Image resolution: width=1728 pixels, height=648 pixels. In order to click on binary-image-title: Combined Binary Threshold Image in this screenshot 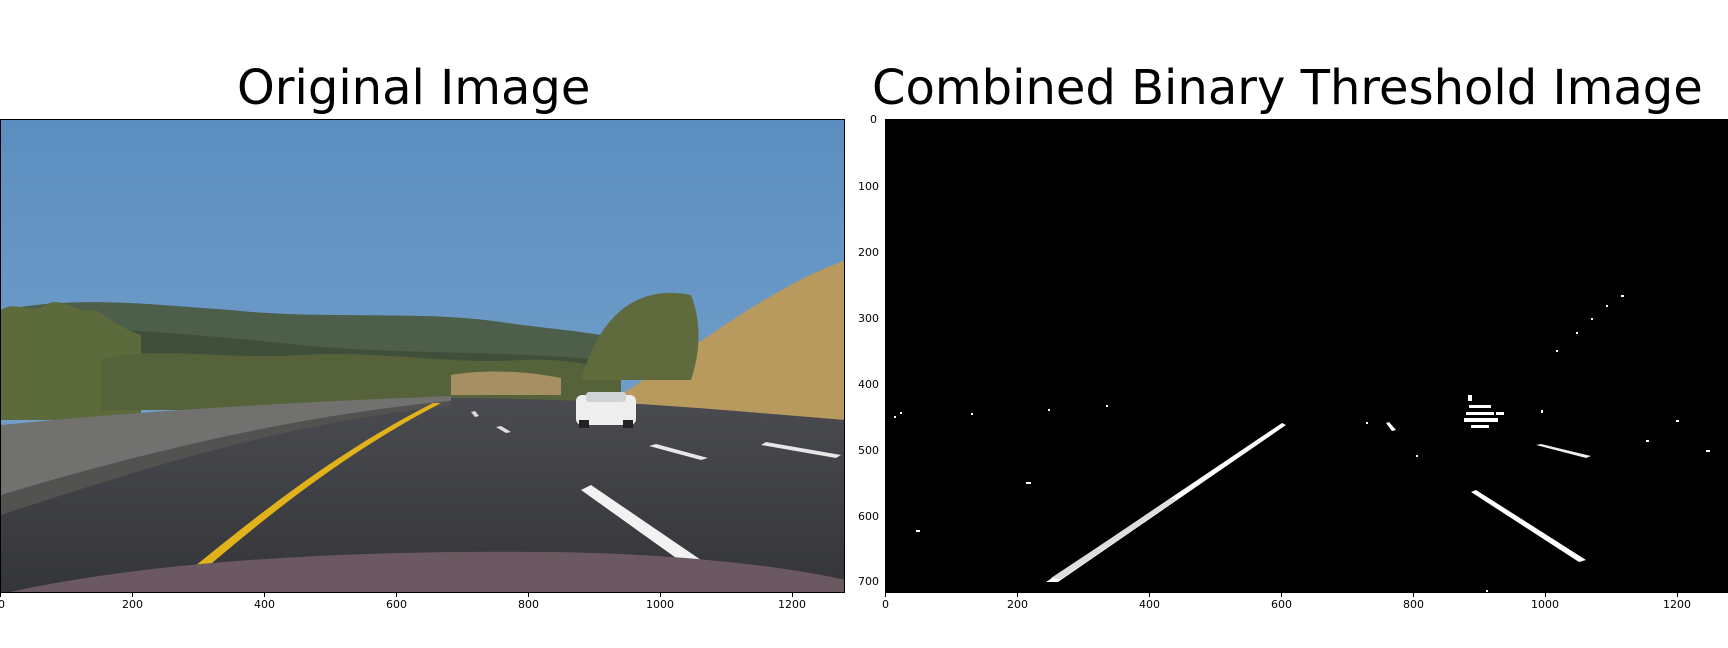, I will do `click(1287, 88)`.